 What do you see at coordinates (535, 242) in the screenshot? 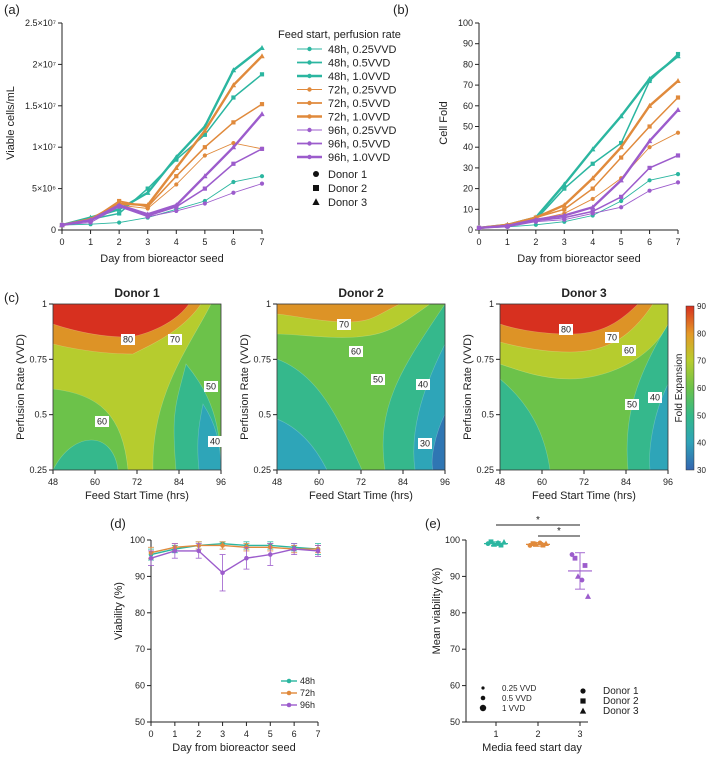
I see `chart-b-xtick-label: 2` at bounding box center [535, 242].